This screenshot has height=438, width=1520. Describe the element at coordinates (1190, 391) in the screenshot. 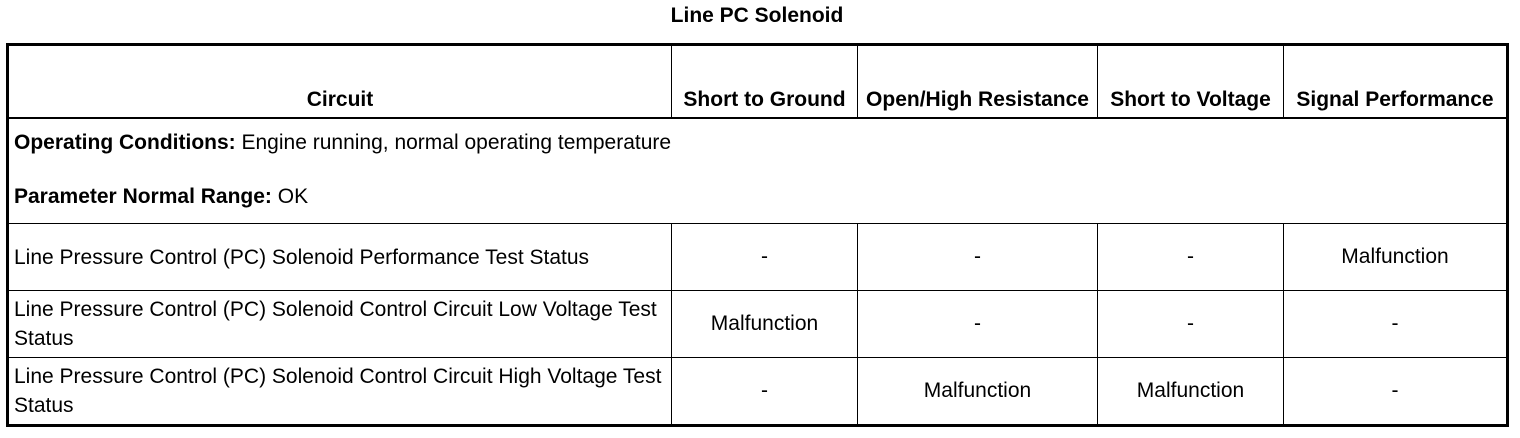

I see `short-to-voltage-cell: Malfunction` at that location.